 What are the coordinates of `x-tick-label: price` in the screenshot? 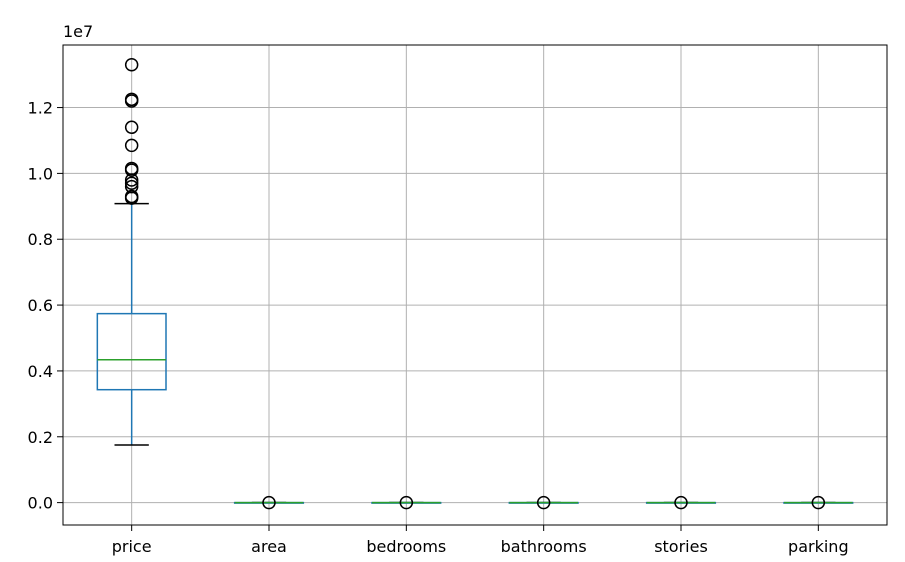 It's located at (132, 546).